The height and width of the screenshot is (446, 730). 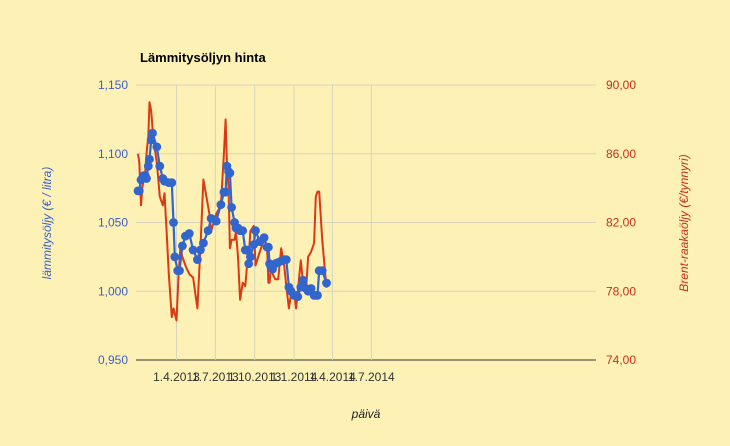 I want to click on y-left-tick-label: 1,100, so click(x=113, y=154).